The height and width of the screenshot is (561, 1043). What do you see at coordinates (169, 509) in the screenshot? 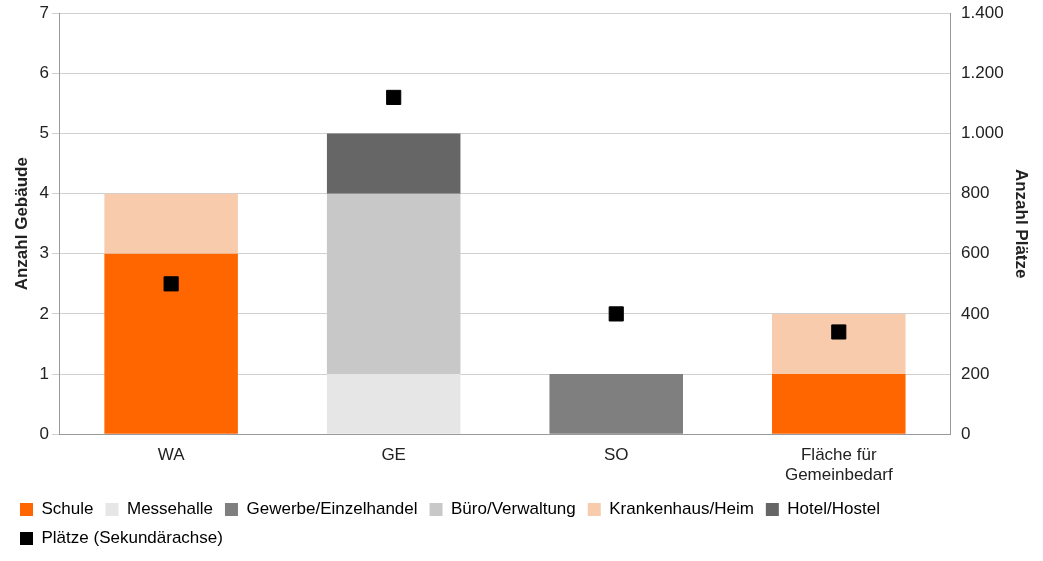
I see `legend-label: Messehalle` at bounding box center [169, 509].